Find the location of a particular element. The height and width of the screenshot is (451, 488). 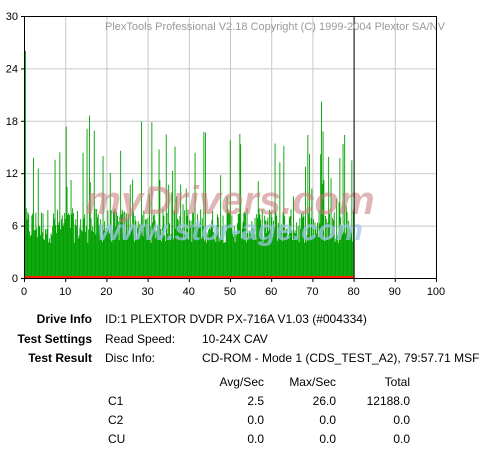

total-header: Total is located at coordinates (397, 382).